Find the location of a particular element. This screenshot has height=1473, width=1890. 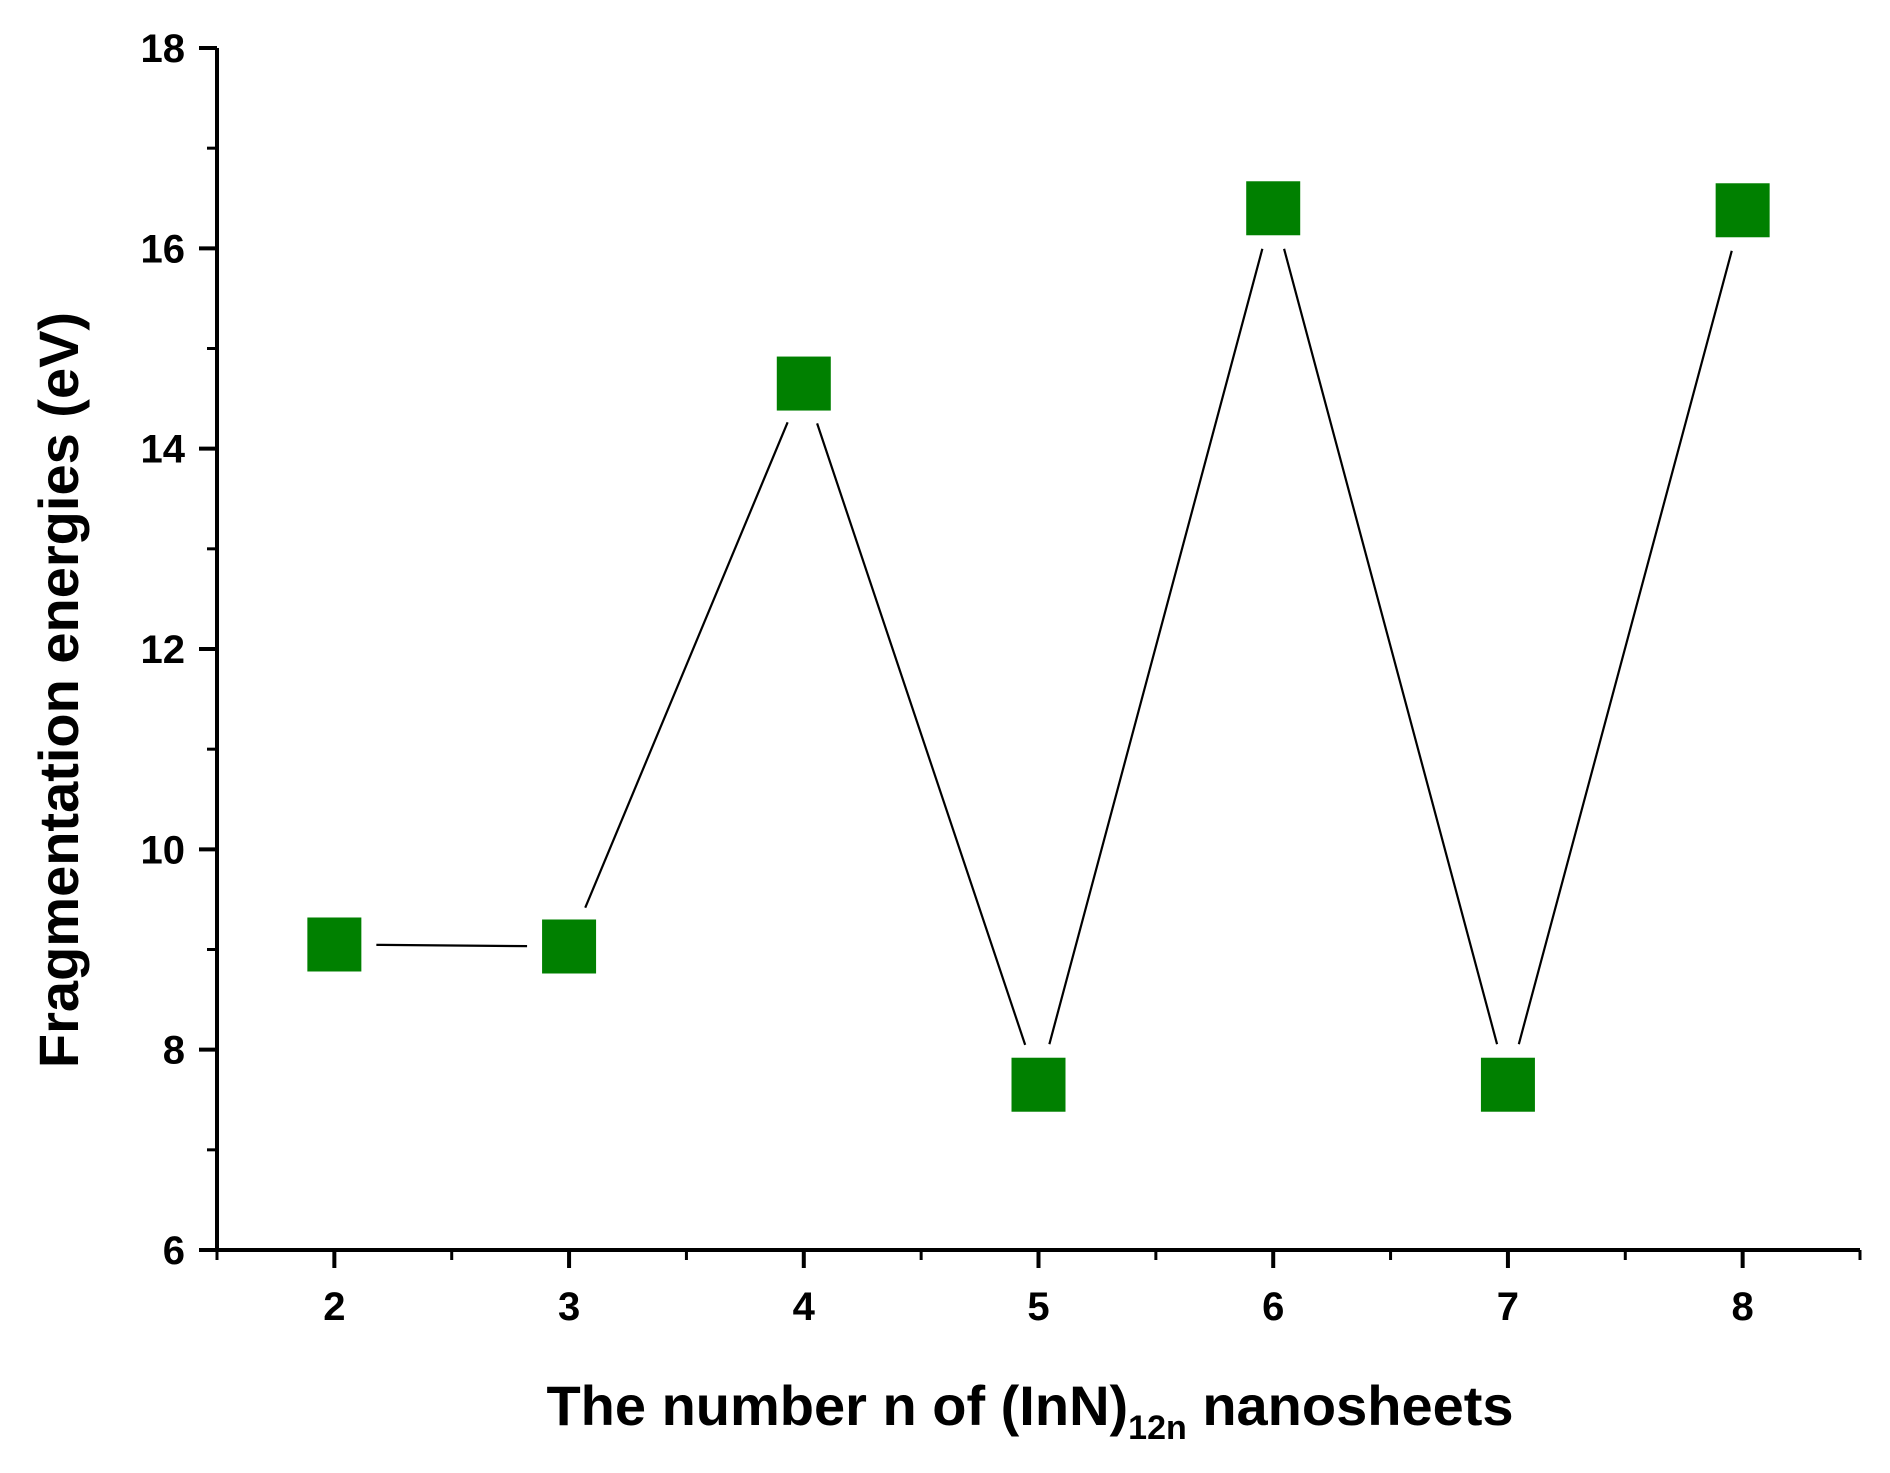

x-tick-label: 4 is located at coordinates (804, 1307).